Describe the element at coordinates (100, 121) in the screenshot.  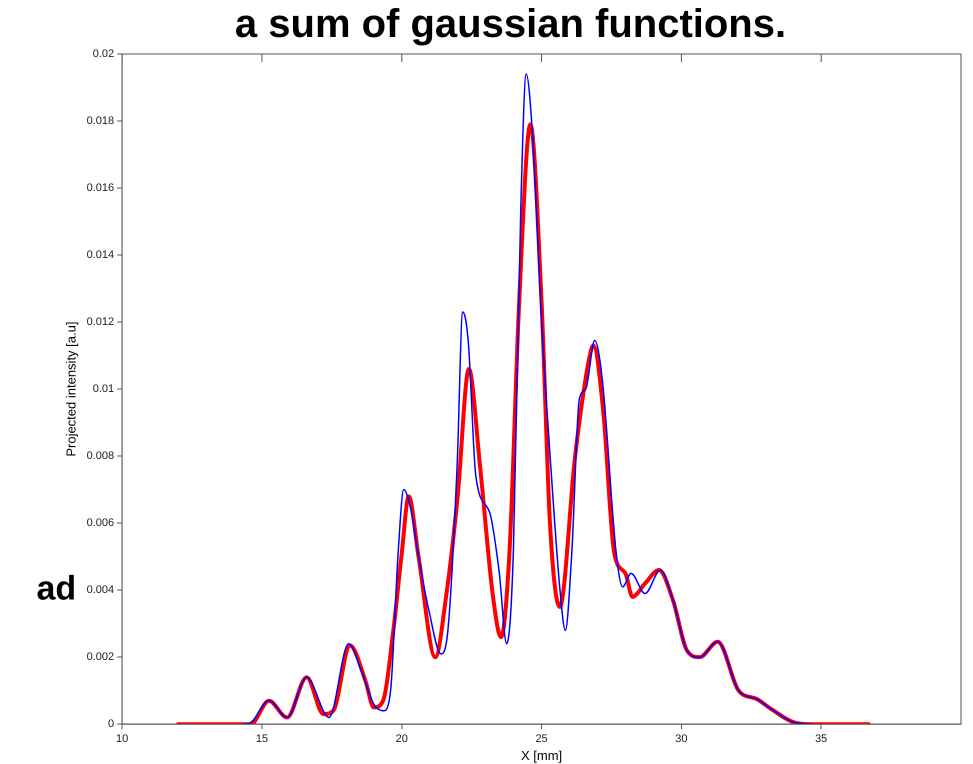
I see `y-tick-label: 0.018` at that location.